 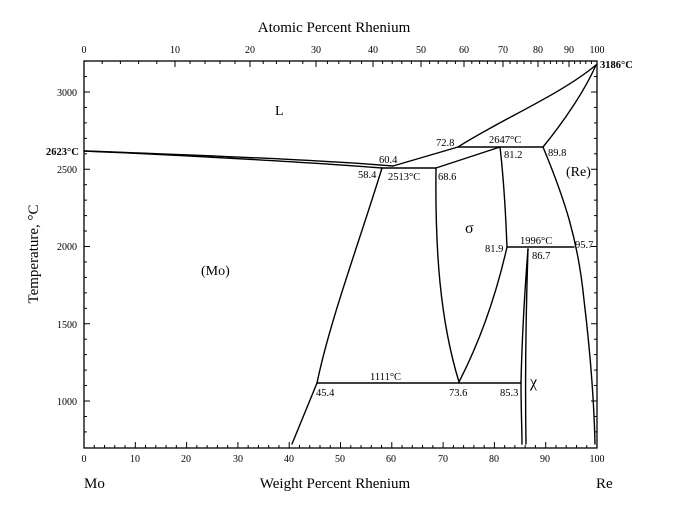 What do you see at coordinates (533, 382) in the screenshot?
I see `phase-chi: χ` at bounding box center [533, 382].